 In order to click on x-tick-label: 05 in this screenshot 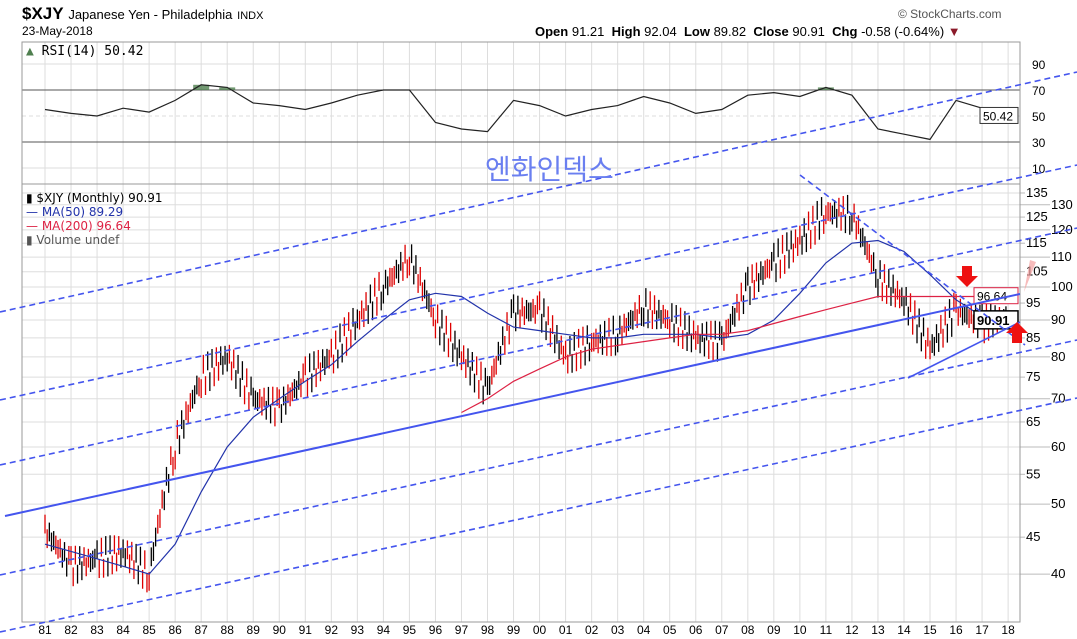, I will do `click(670, 630)`.